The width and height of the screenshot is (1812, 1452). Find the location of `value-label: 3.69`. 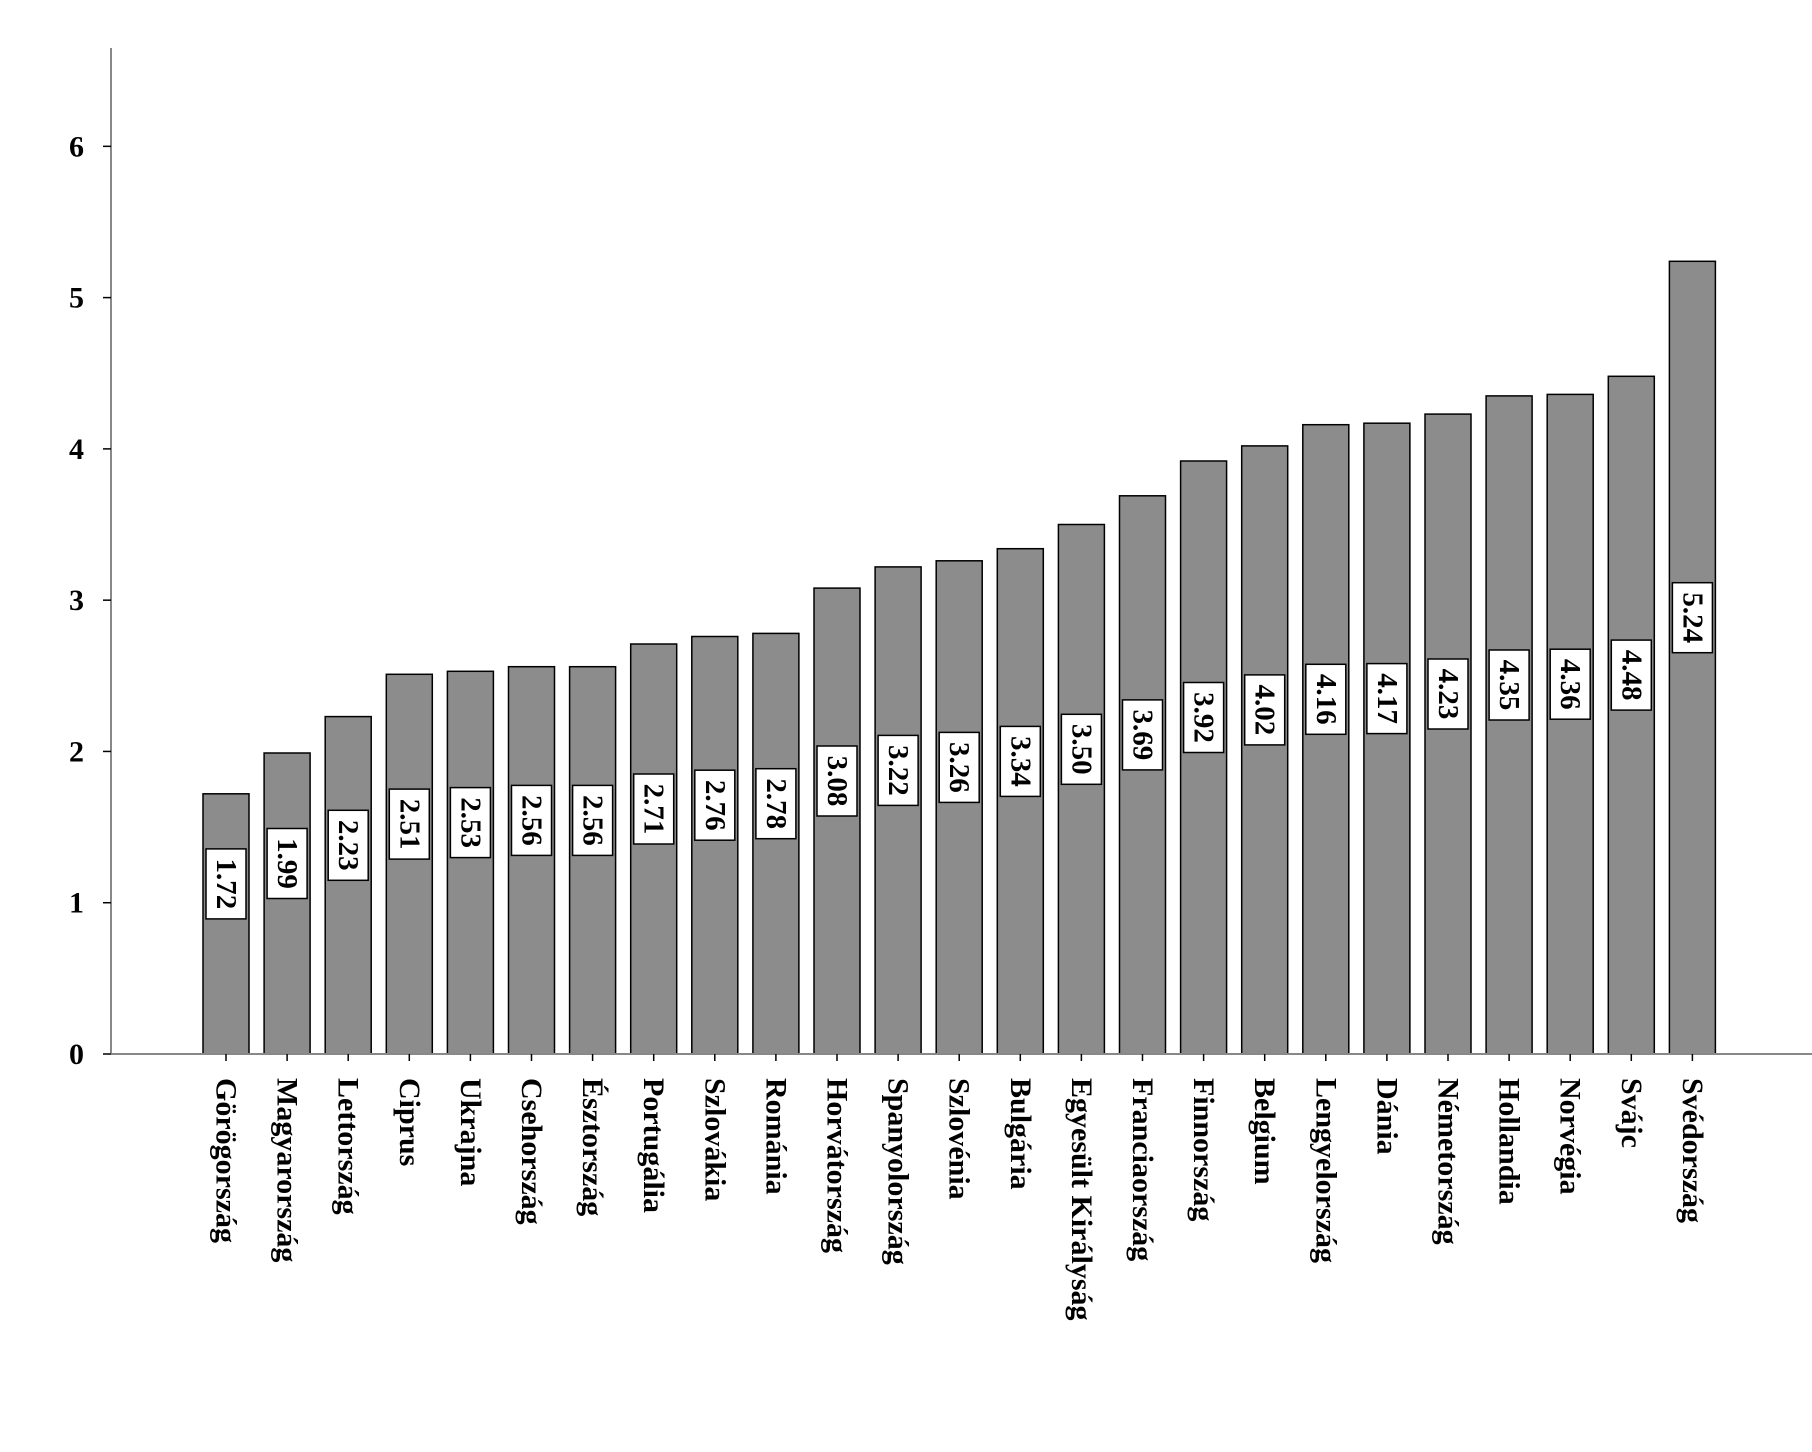

value-label: 3.69 is located at coordinates (1142, 735).